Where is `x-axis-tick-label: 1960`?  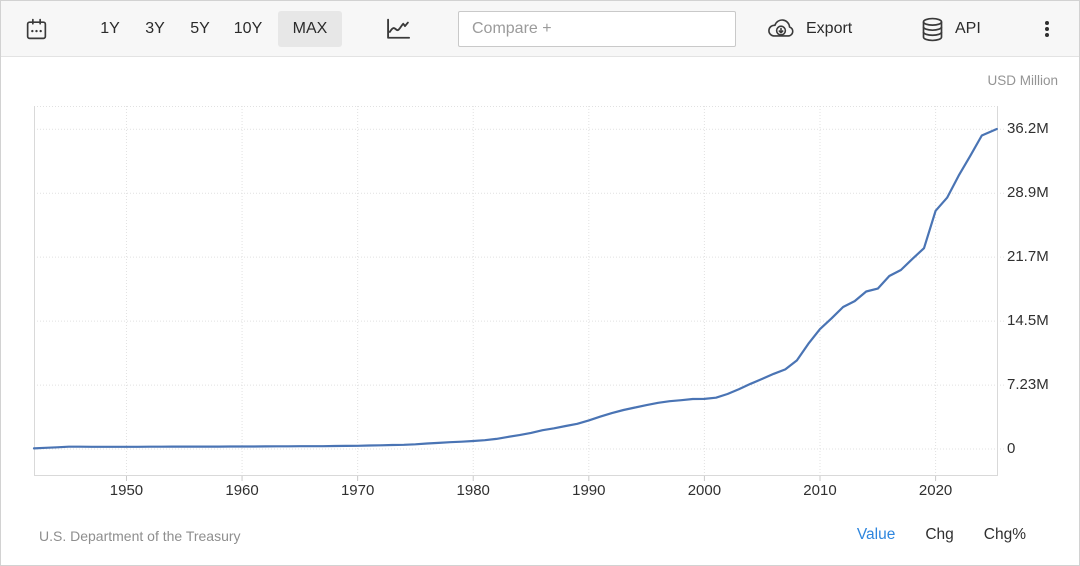
x-axis-tick-label: 1960 is located at coordinates (242, 490).